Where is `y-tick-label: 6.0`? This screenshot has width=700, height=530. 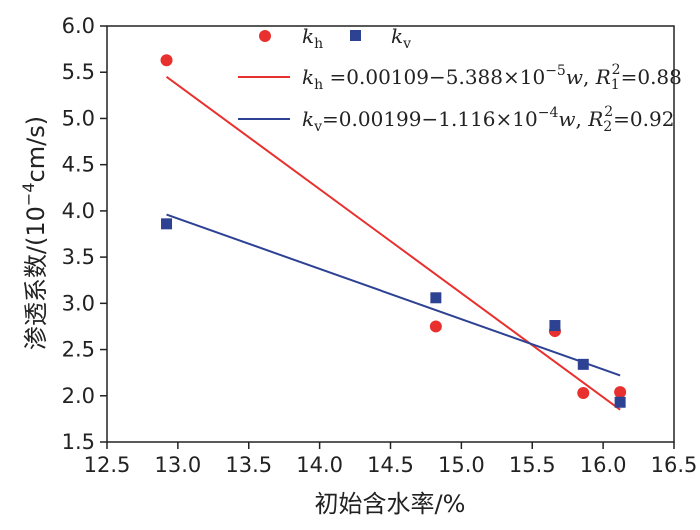 y-tick-label: 6.0 is located at coordinates (78, 26).